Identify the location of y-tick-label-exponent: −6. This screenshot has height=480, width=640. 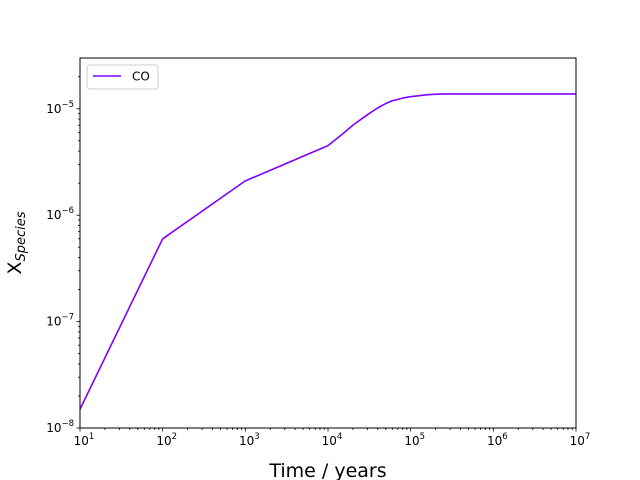
(67, 211).